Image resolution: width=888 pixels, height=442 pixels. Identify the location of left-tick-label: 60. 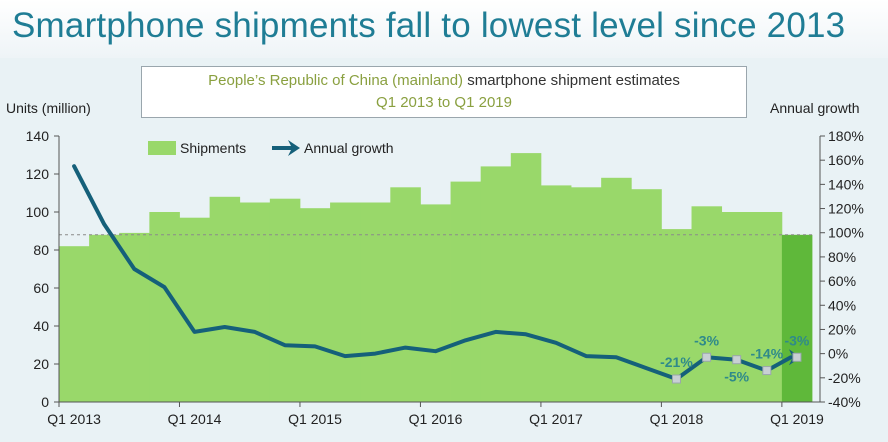
(41, 288).